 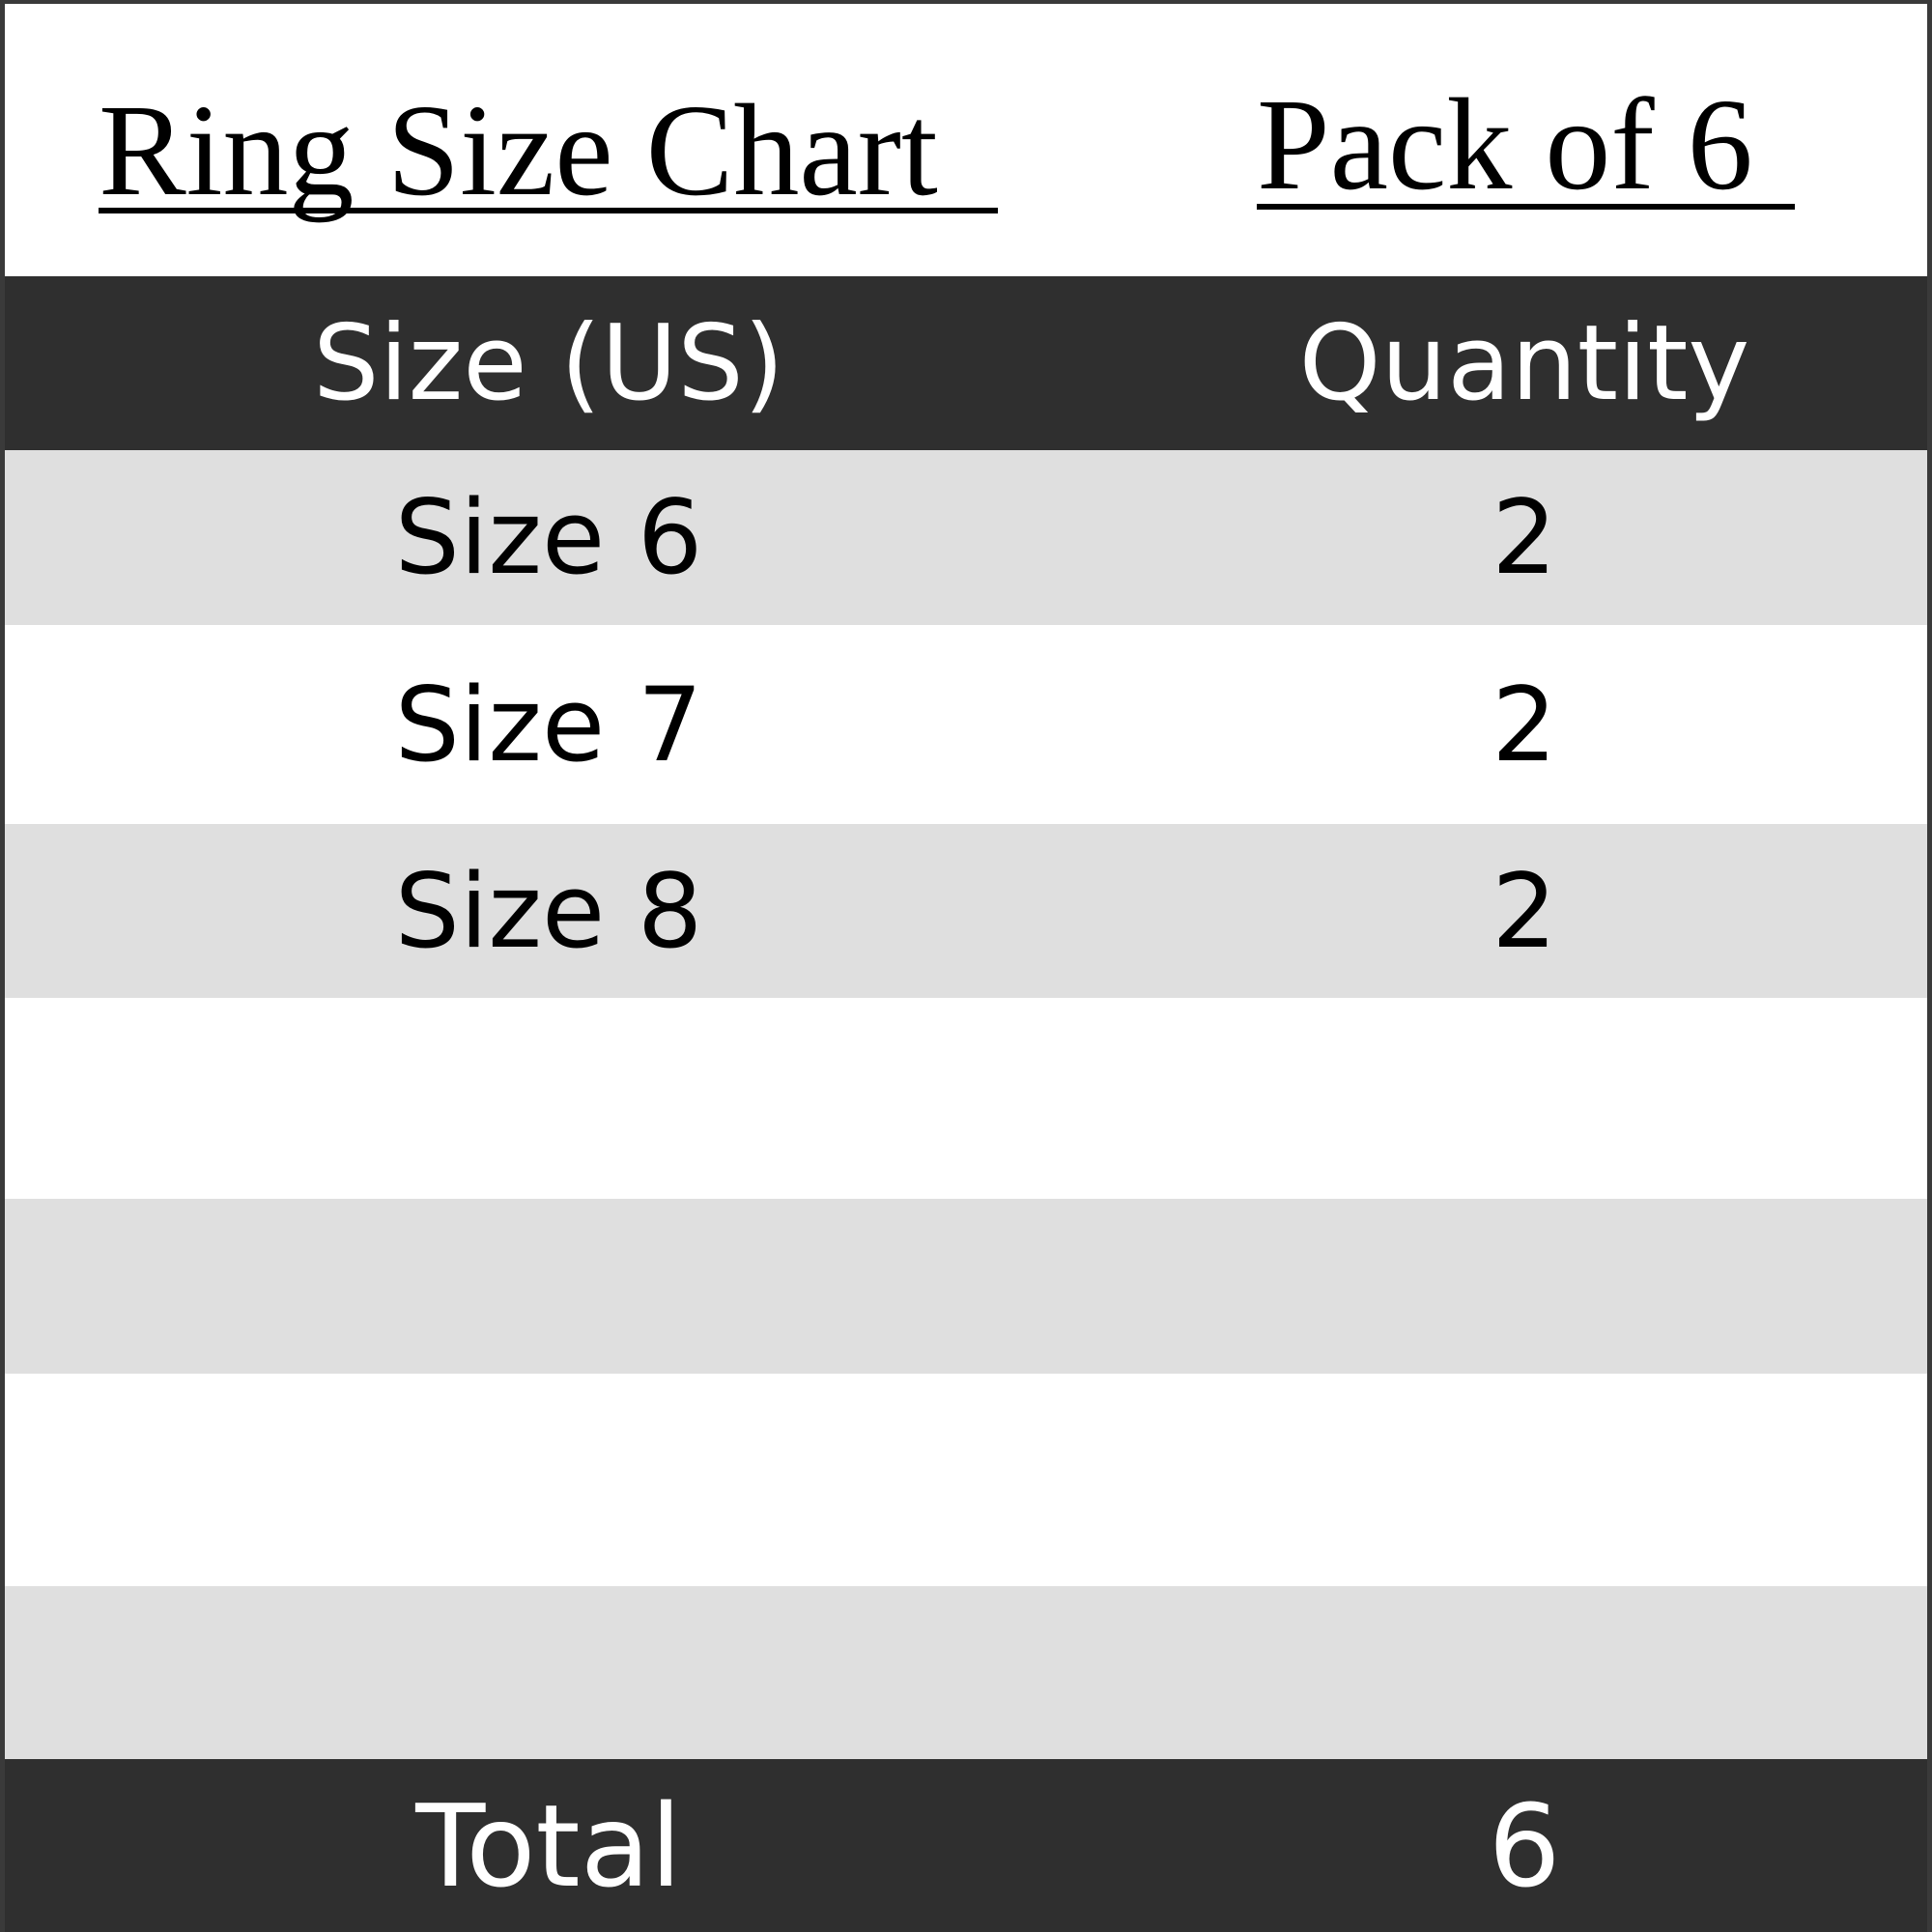 What do you see at coordinates (966, 724) in the screenshot?
I see `table-row: Size 7 2` at bounding box center [966, 724].